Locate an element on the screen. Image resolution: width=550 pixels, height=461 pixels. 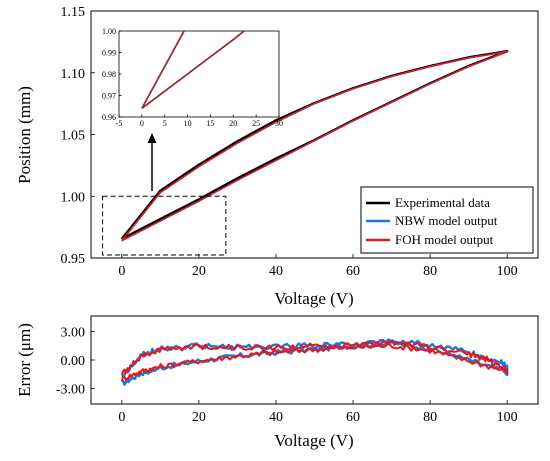
bottom-y-tick-label: -3.00 is located at coordinates (70, 390).